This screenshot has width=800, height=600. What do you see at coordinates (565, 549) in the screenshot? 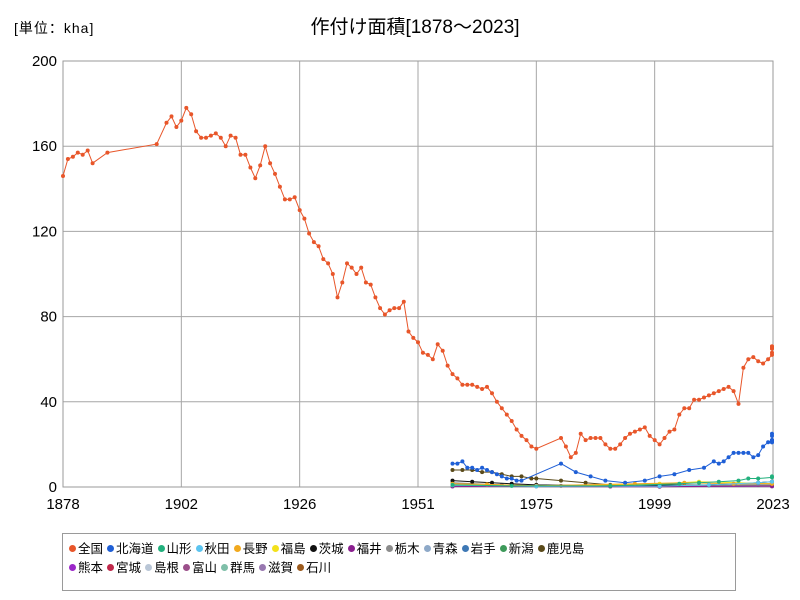
I see `legend-label: 鹿児島` at bounding box center [565, 549].